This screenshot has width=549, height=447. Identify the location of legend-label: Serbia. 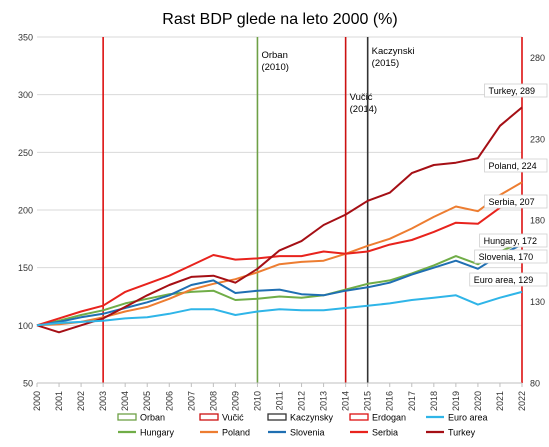
(385, 433).